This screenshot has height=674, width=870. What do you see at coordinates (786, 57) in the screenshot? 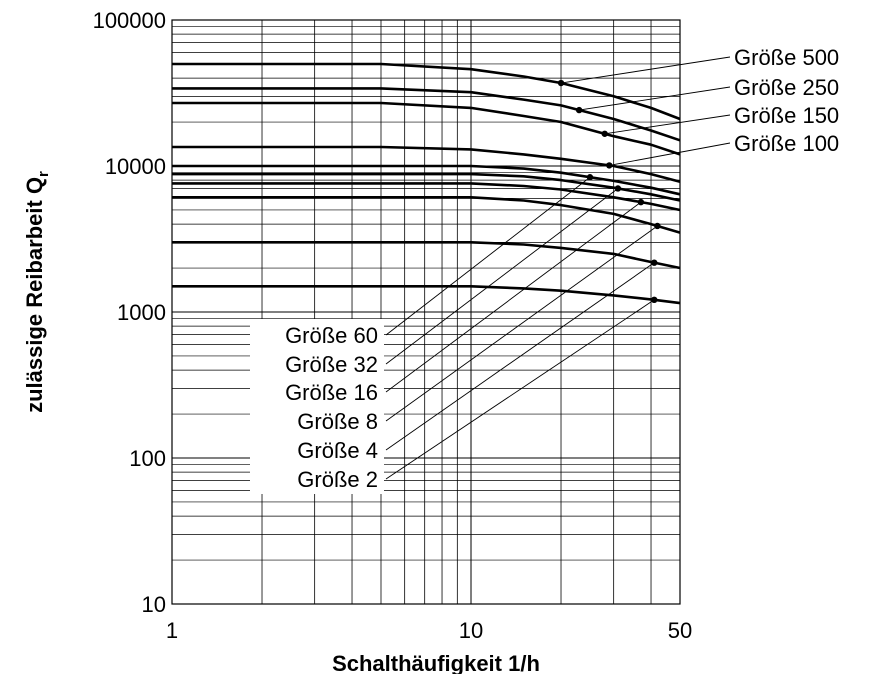
I see `series-label: Größe 500` at bounding box center [786, 57].